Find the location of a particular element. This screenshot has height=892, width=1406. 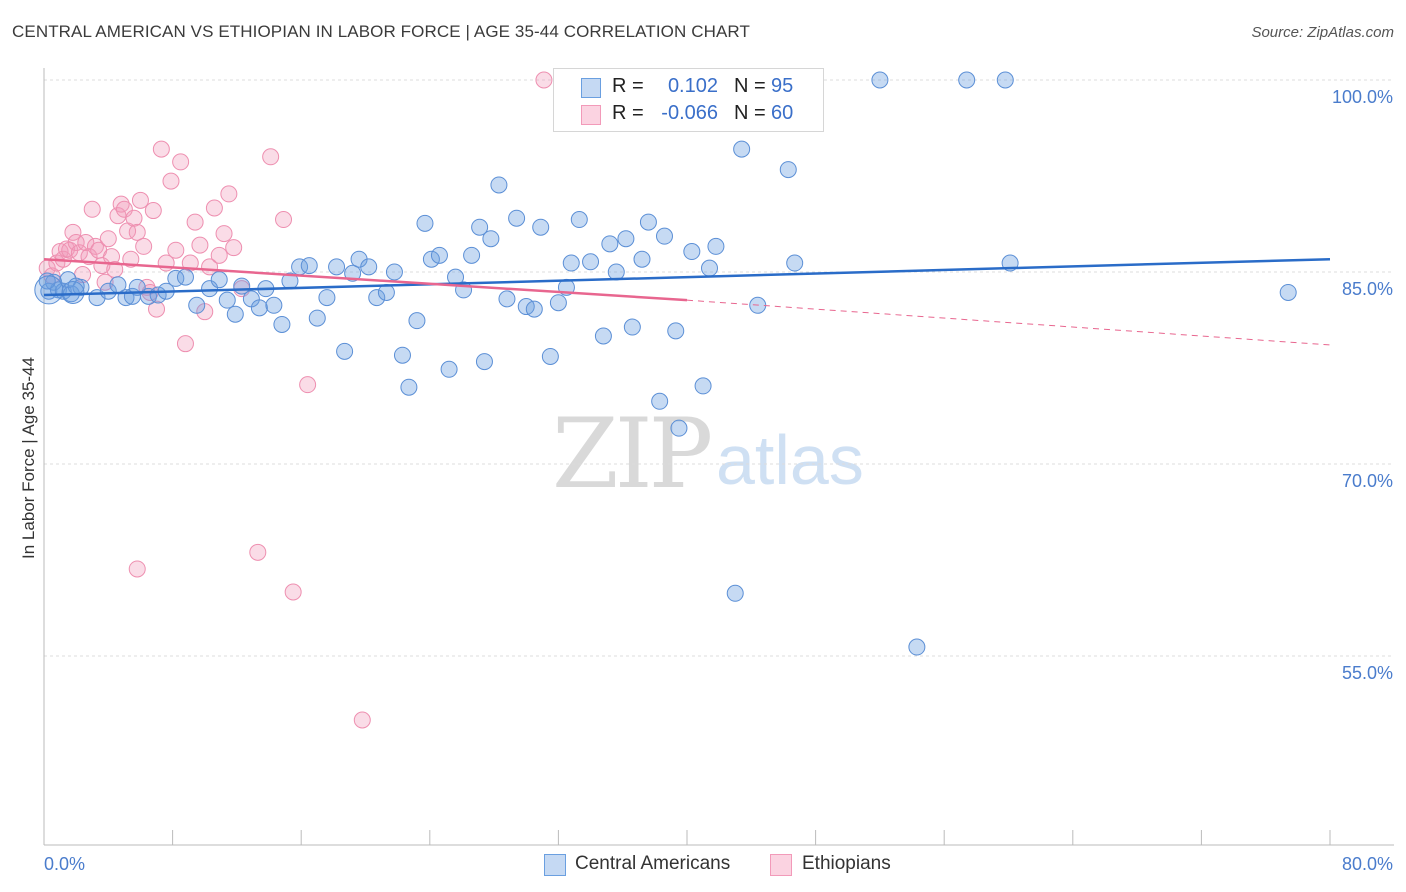

x-tick-label: 80.0% is located at coordinates (1367, 864).